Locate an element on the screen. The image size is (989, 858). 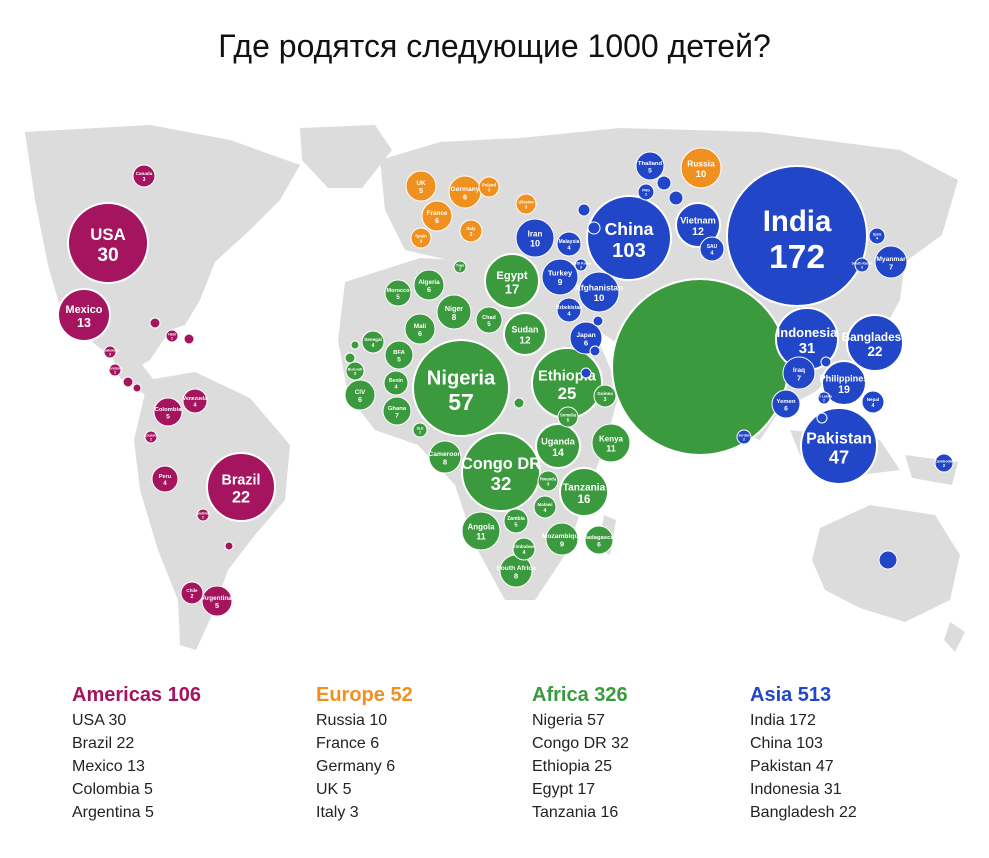
bubble-name: Angola is located at coordinates (481, 527).